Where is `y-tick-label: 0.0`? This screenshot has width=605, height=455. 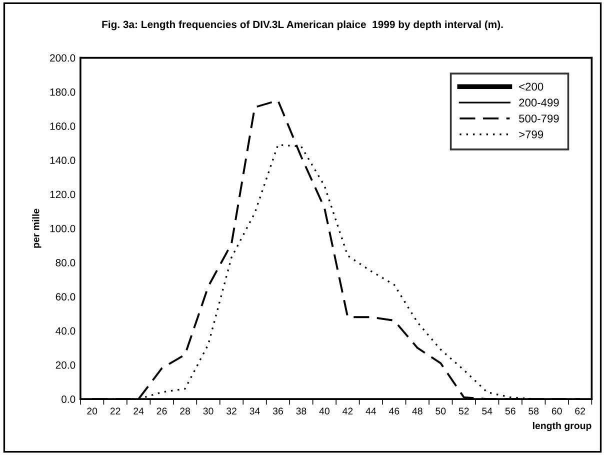
y-tick-label: 0.0 is located at coordinates (69, 399).